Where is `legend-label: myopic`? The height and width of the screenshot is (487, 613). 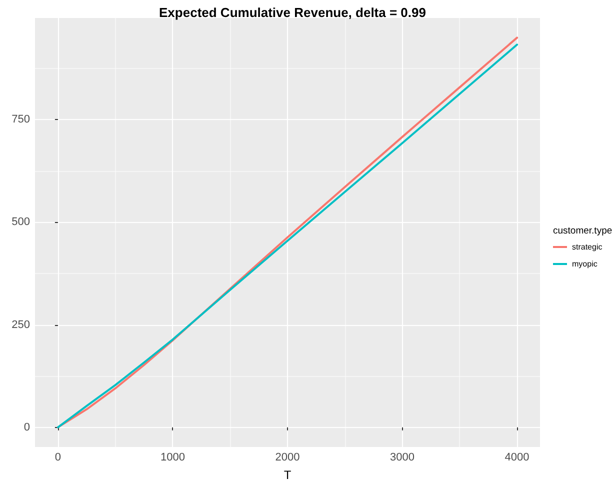
legend-label: myopic is located at coordinates (585, 264).